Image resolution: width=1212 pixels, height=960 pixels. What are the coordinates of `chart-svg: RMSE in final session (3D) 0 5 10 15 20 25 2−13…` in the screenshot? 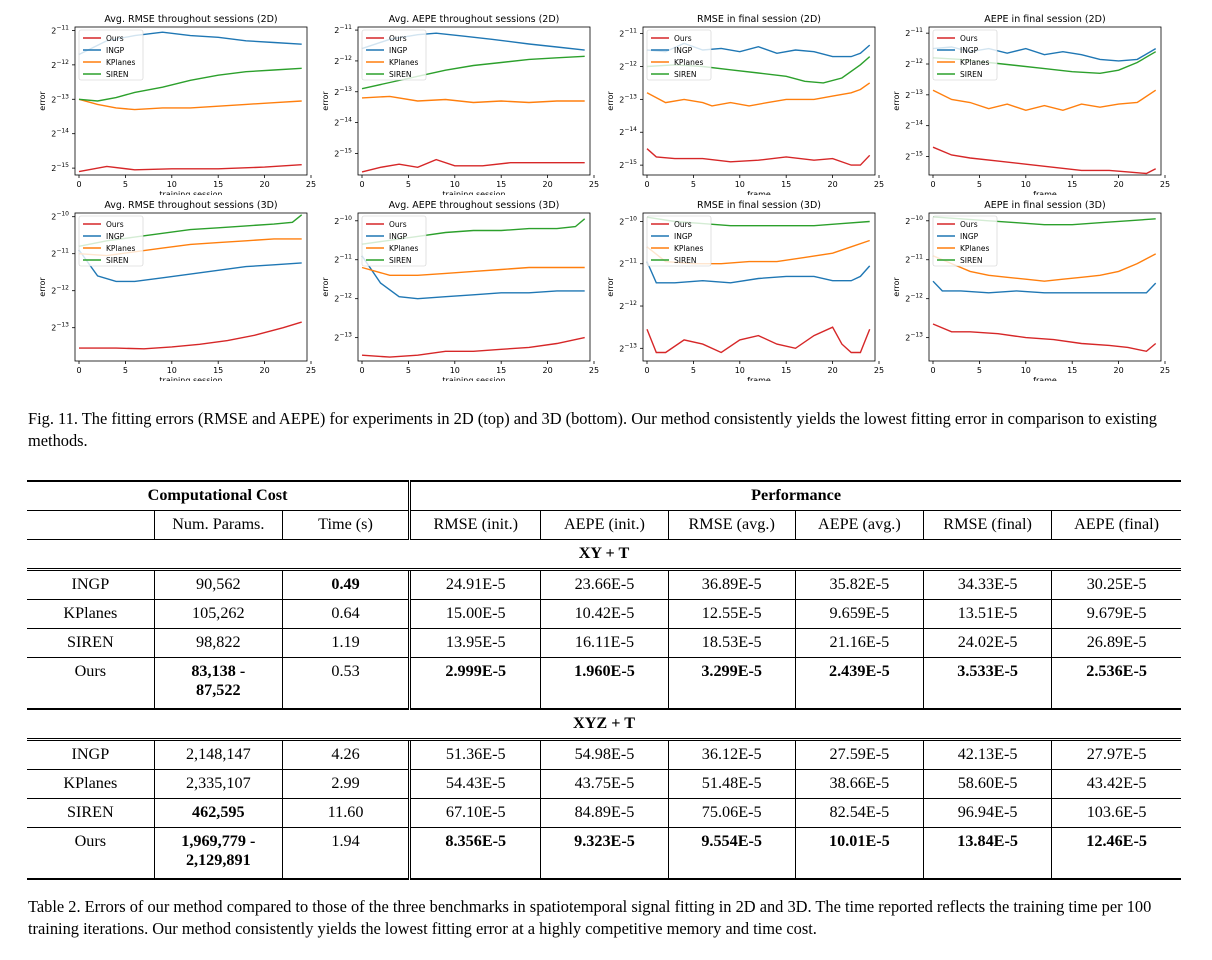 It's located at (745, 290).